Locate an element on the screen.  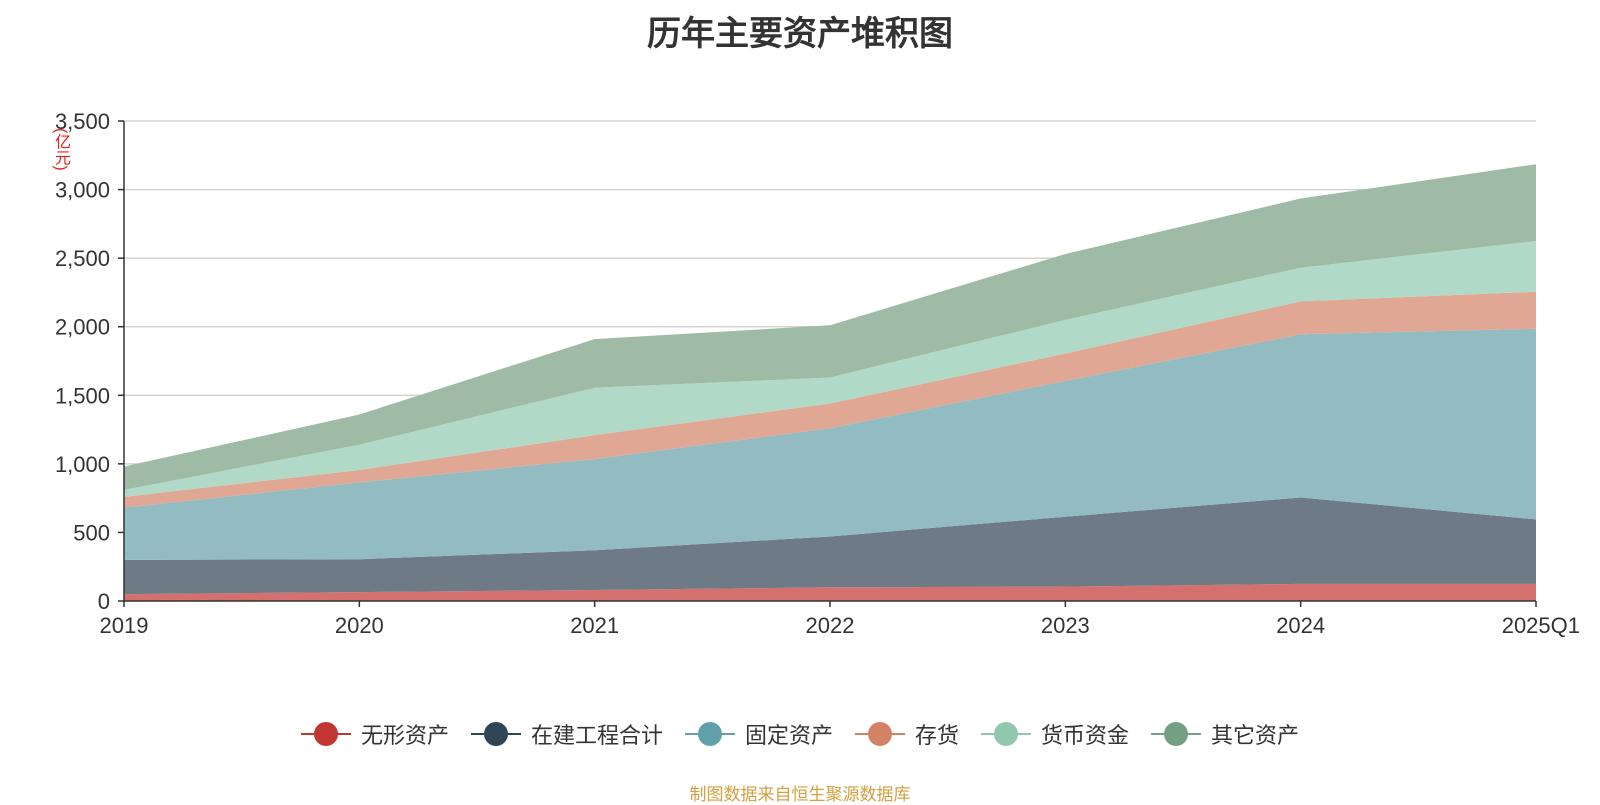
legend-item: 其它资产 is located at coordinates (1225, 734).